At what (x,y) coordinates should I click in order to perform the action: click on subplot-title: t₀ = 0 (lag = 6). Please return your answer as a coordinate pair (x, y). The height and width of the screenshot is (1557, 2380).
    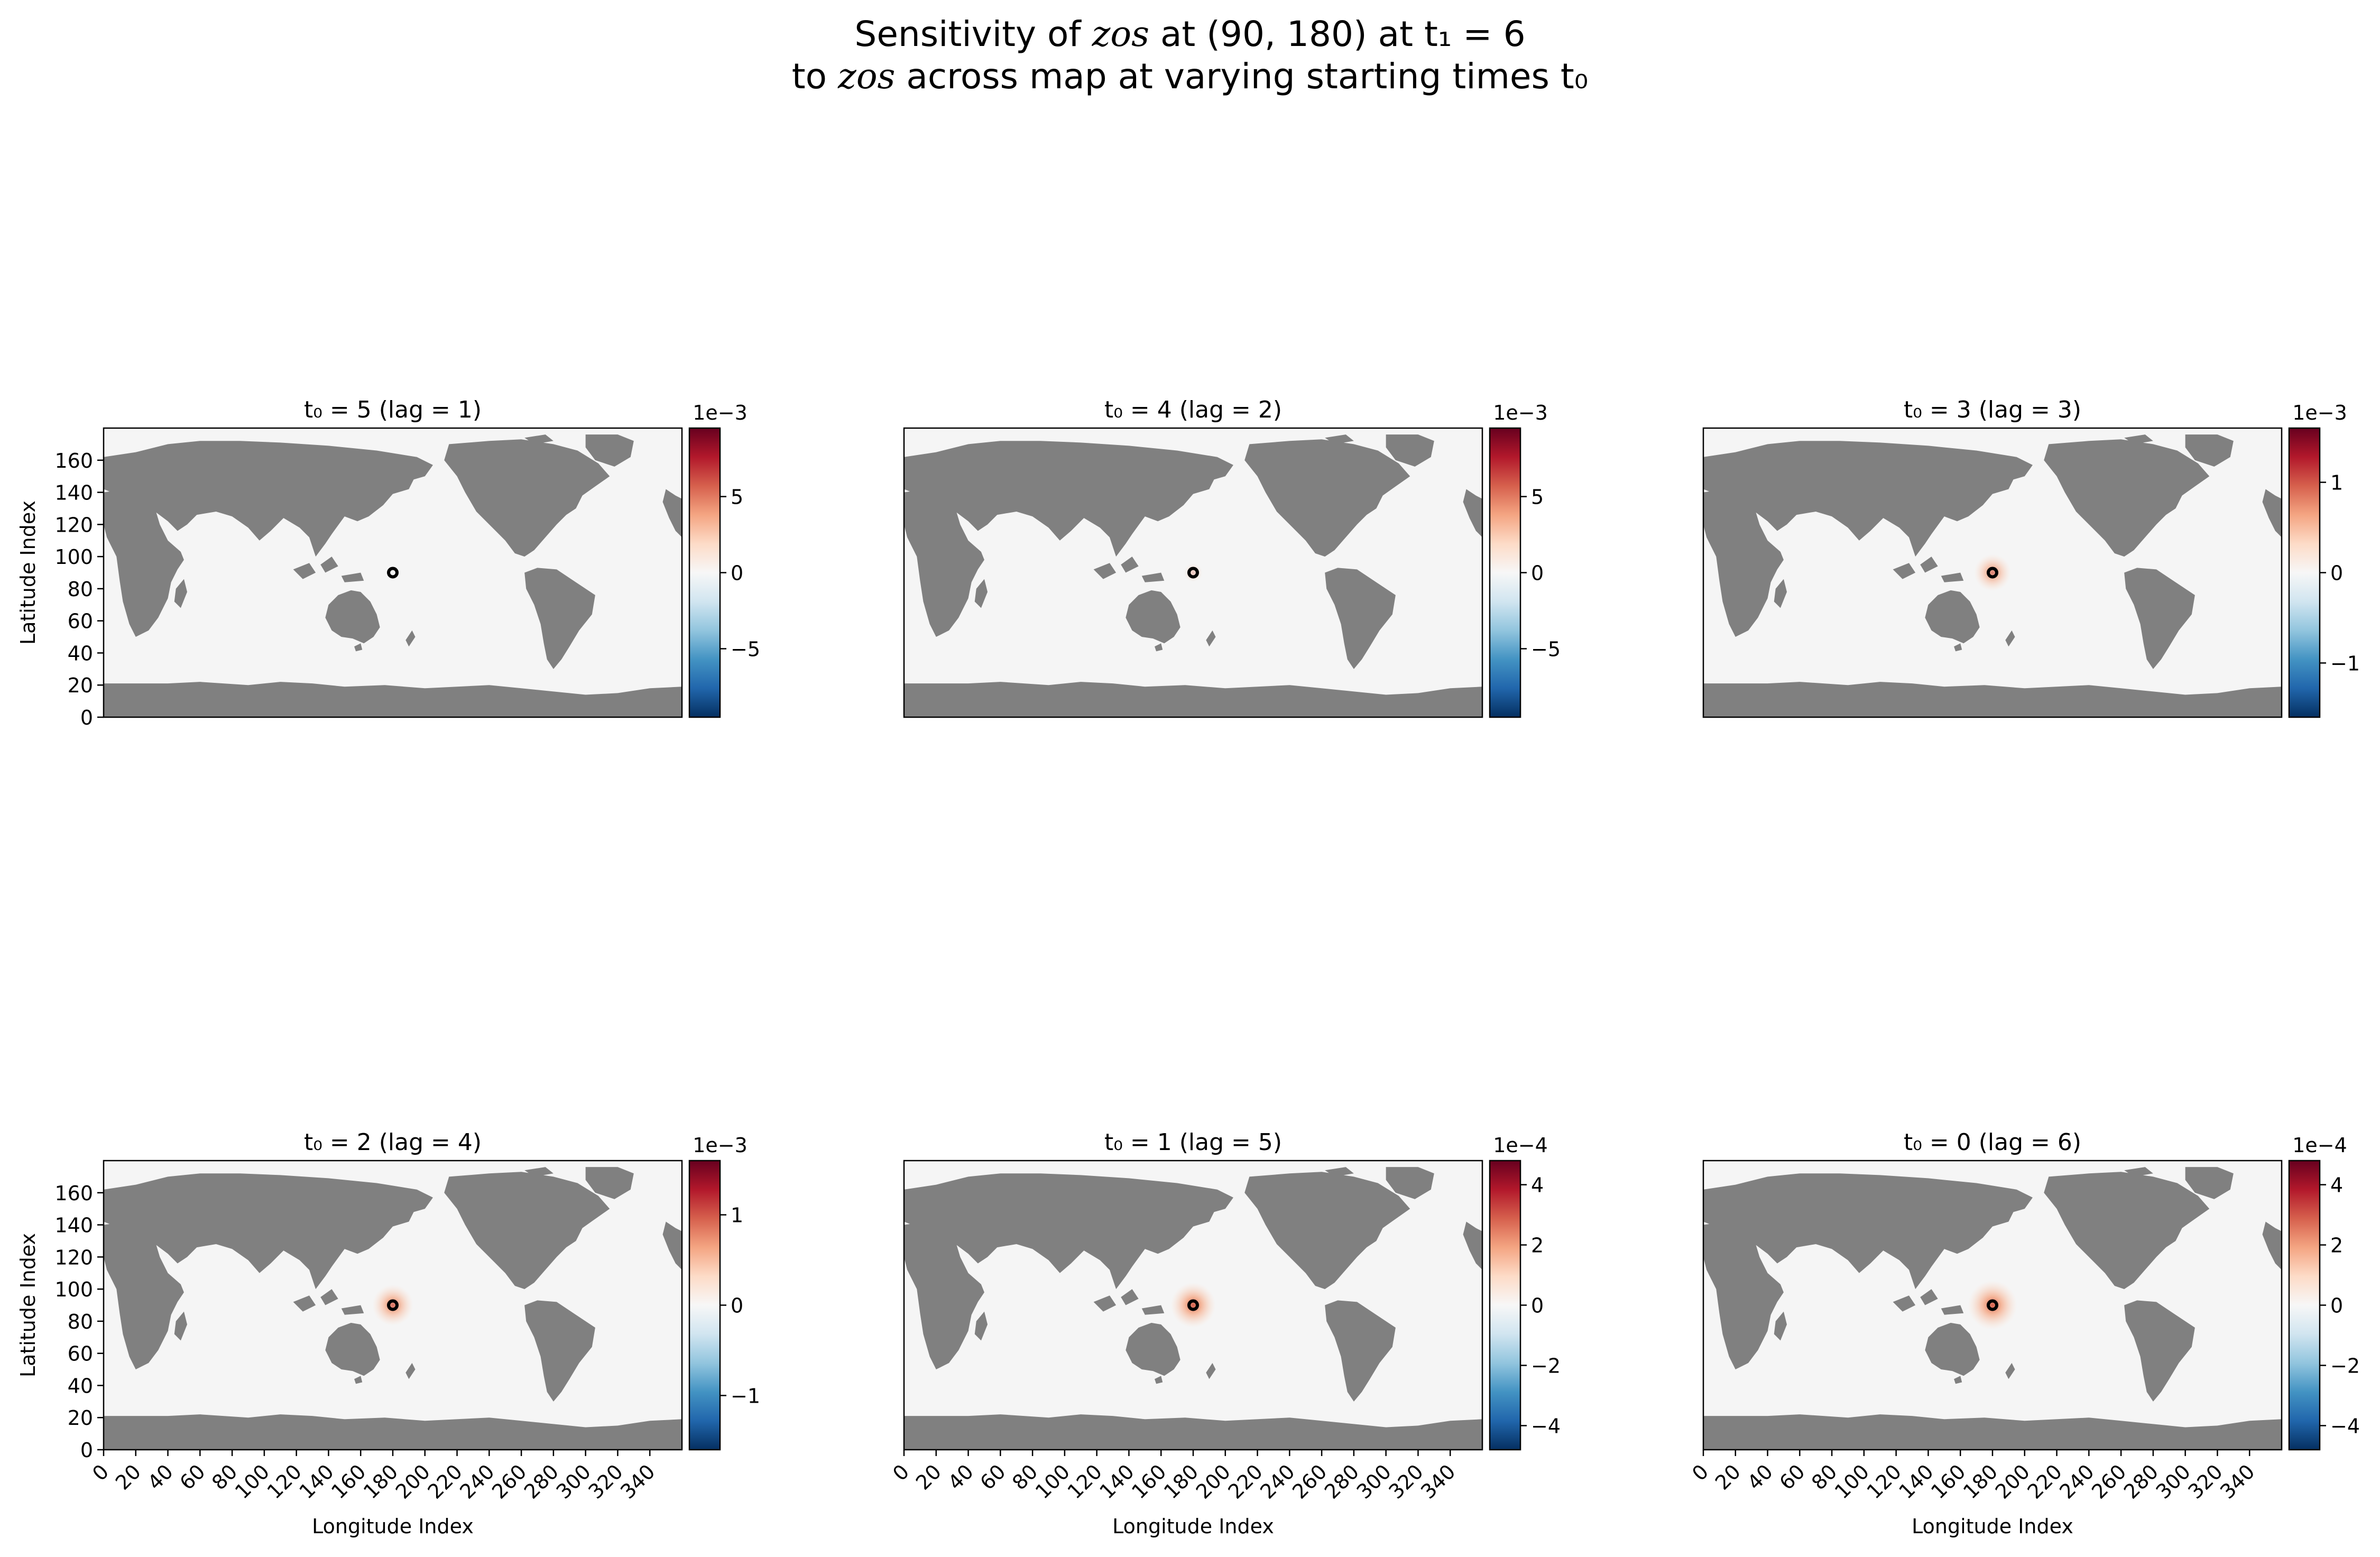
    Looking at the image, I should click on (1992, 1142).